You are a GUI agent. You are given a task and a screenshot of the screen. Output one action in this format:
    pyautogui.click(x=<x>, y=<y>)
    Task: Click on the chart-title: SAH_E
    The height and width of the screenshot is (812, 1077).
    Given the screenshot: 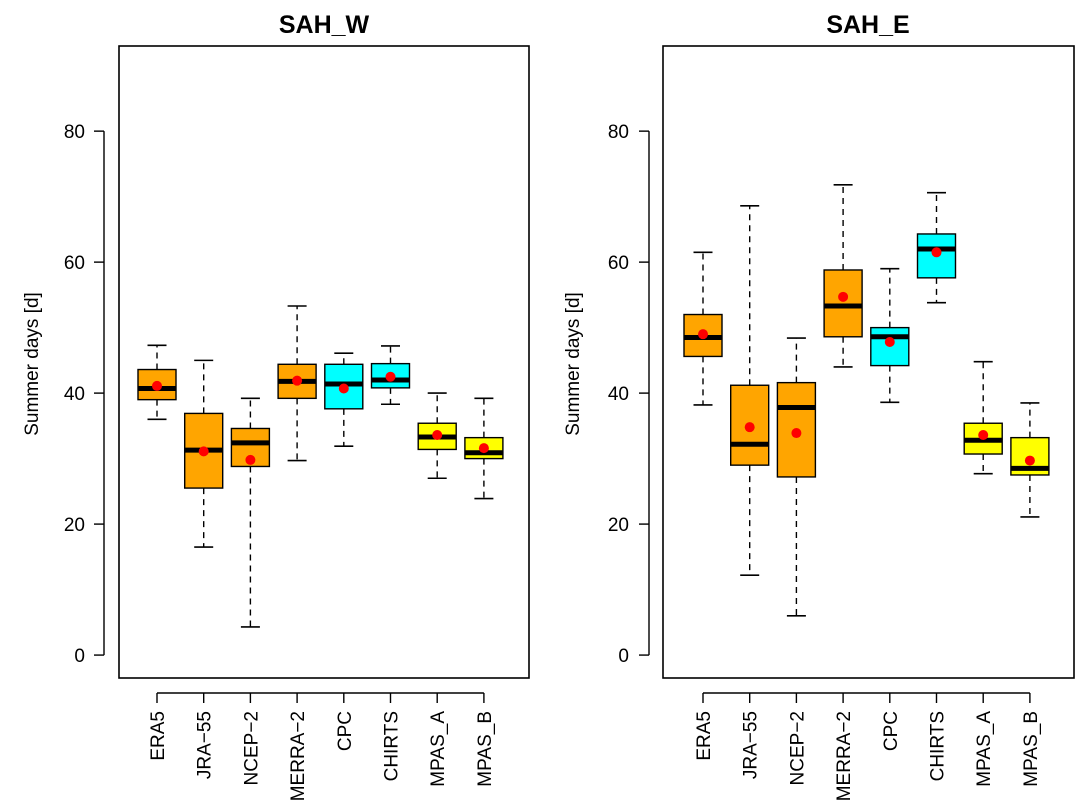 What is the action you would take?
    pyautogui.click(x=867, y=25)
    